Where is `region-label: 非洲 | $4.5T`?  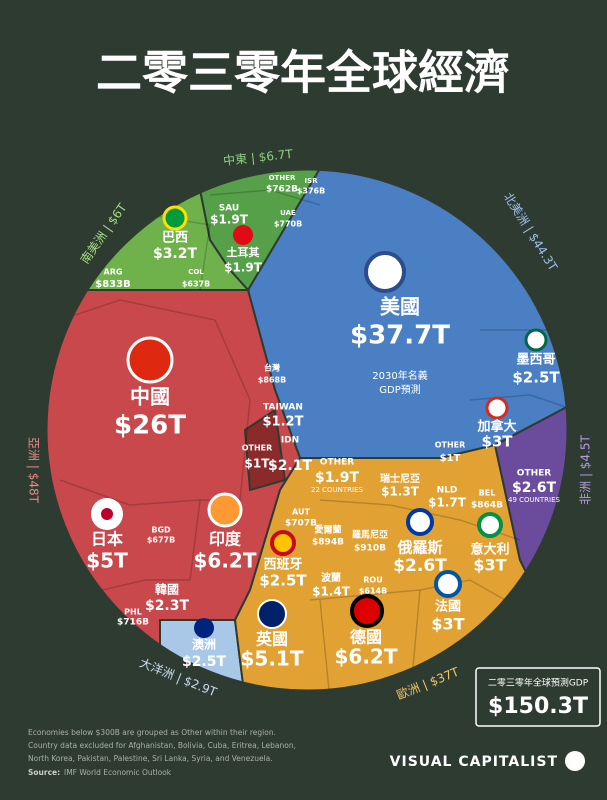 region-label: 非洲 | $4.5T is located at coordinates (586, 469).